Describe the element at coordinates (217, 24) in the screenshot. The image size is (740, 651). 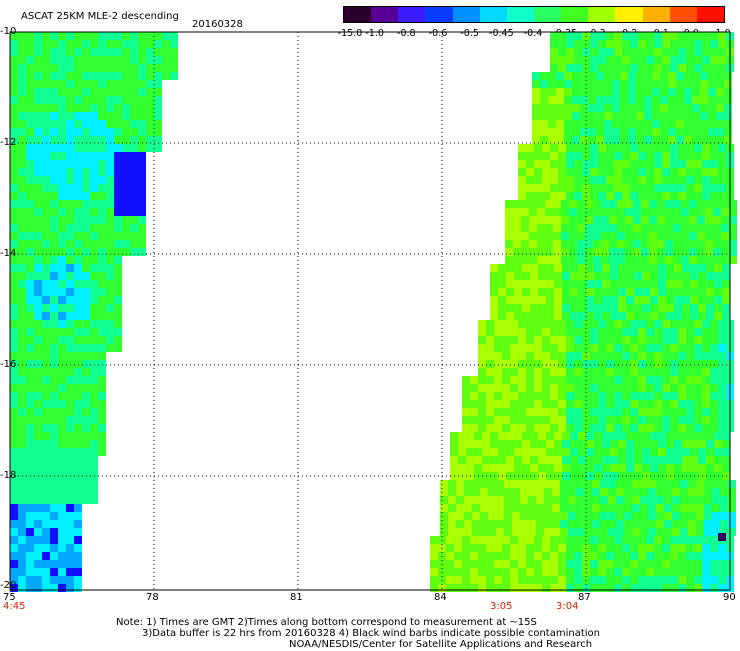
I see `map-date: 20160328` at that location.